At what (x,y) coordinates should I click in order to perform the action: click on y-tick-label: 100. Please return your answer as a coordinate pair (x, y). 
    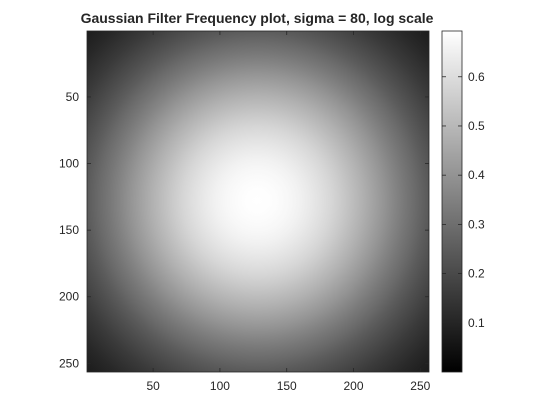
    Looking at the image, I should click on (69, 164).